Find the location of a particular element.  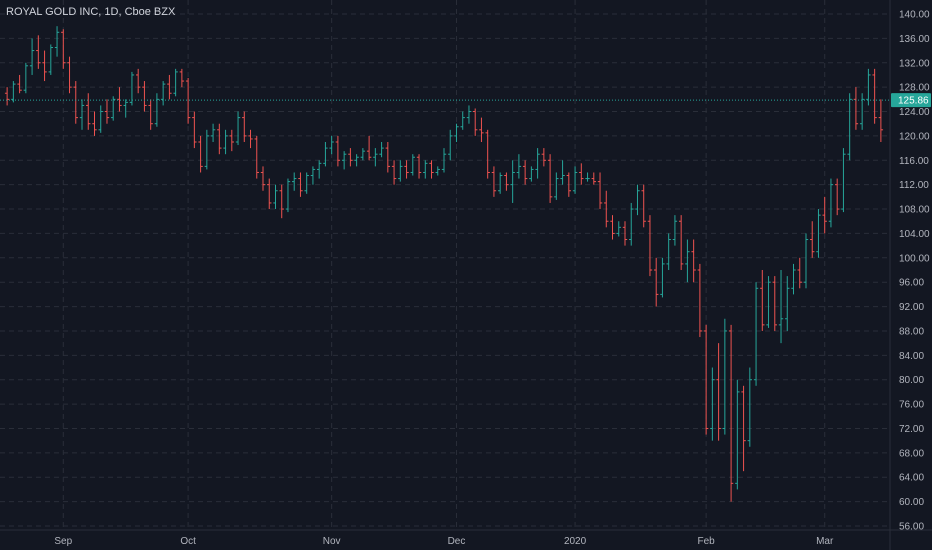

x-tick-label-0: Sep is located at coordinates (63, 541).